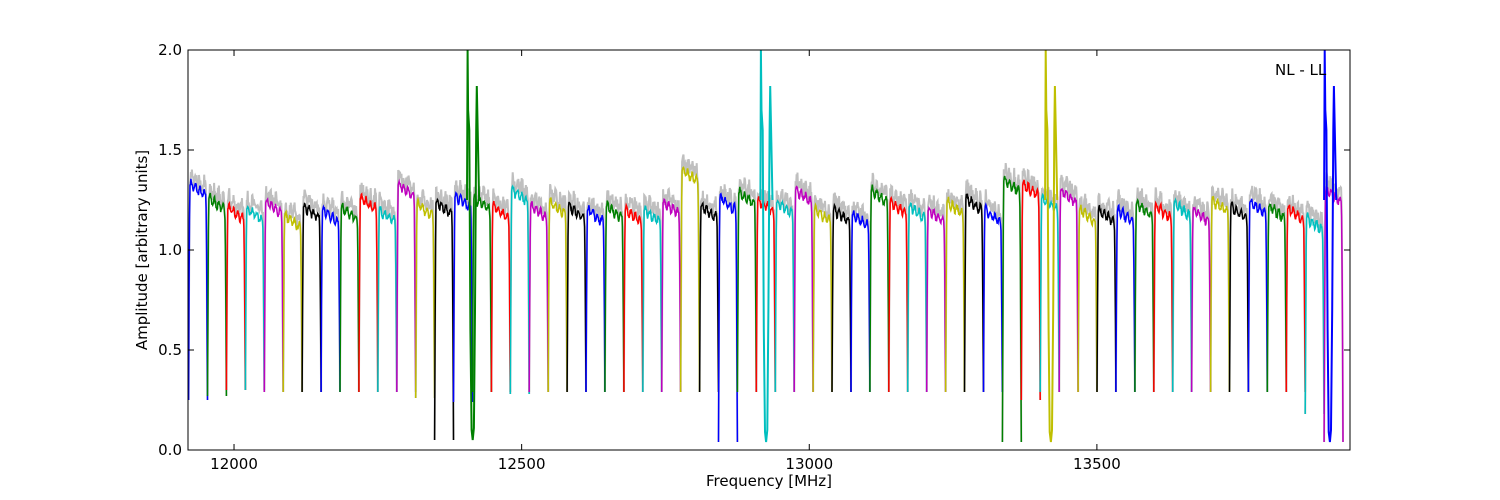 The image size is (1500, 500). Describe the element at coordinates (522, 464) in the screenshot. I see `x-tick-label: 12500` at that location.